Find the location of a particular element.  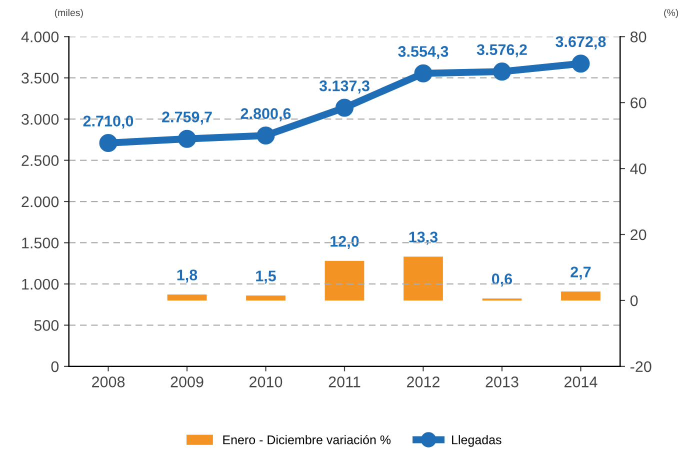

data-label: 2.759,7 is located at coordinates (187, 118).